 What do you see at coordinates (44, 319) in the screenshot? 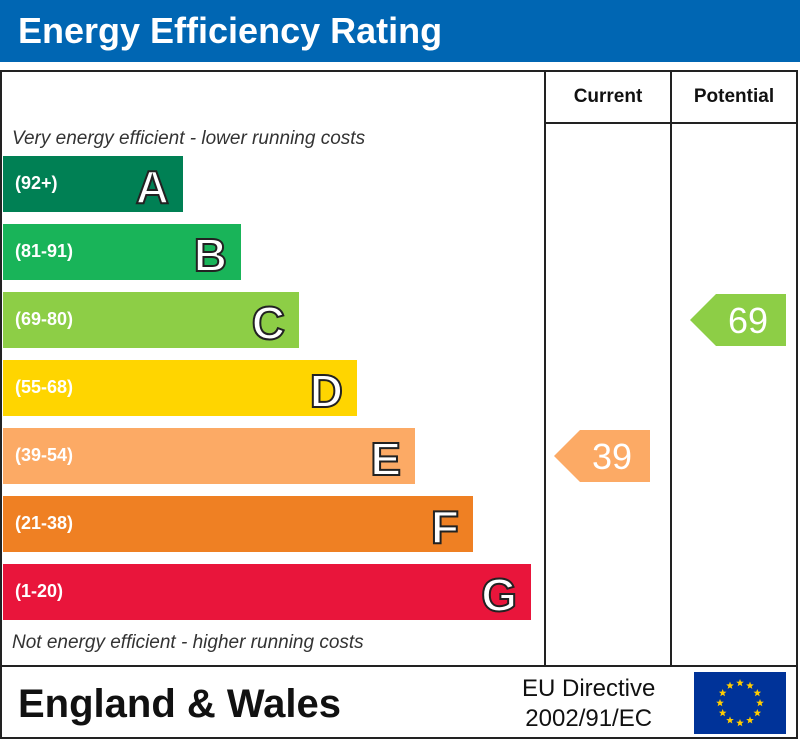
I see `band-range-c: (69-80)` at bounding box center [44, 319].